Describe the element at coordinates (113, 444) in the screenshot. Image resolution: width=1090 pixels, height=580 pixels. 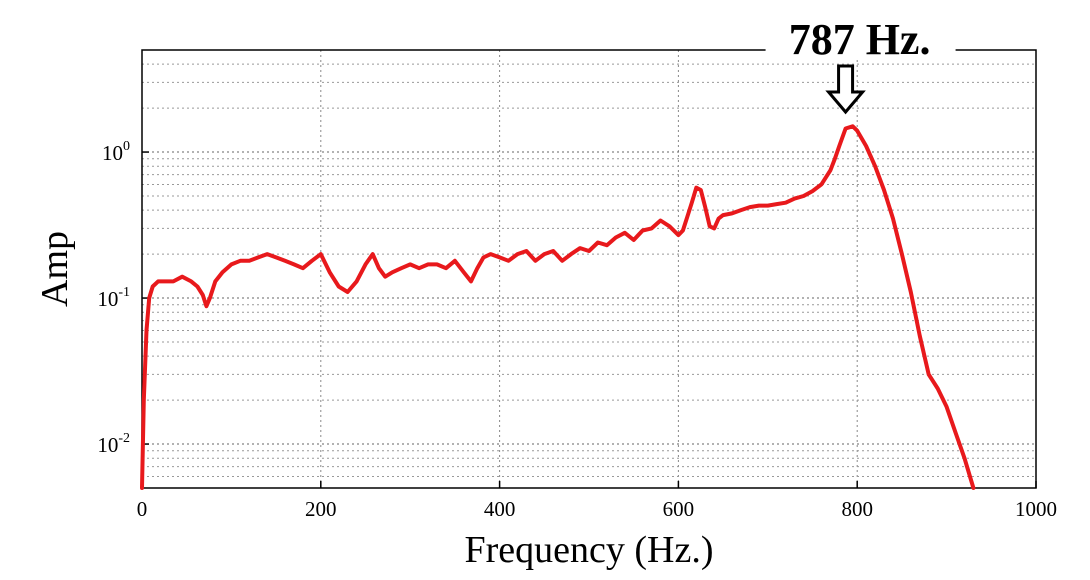
I see `y-tick-label: 10⁻²` at that location.